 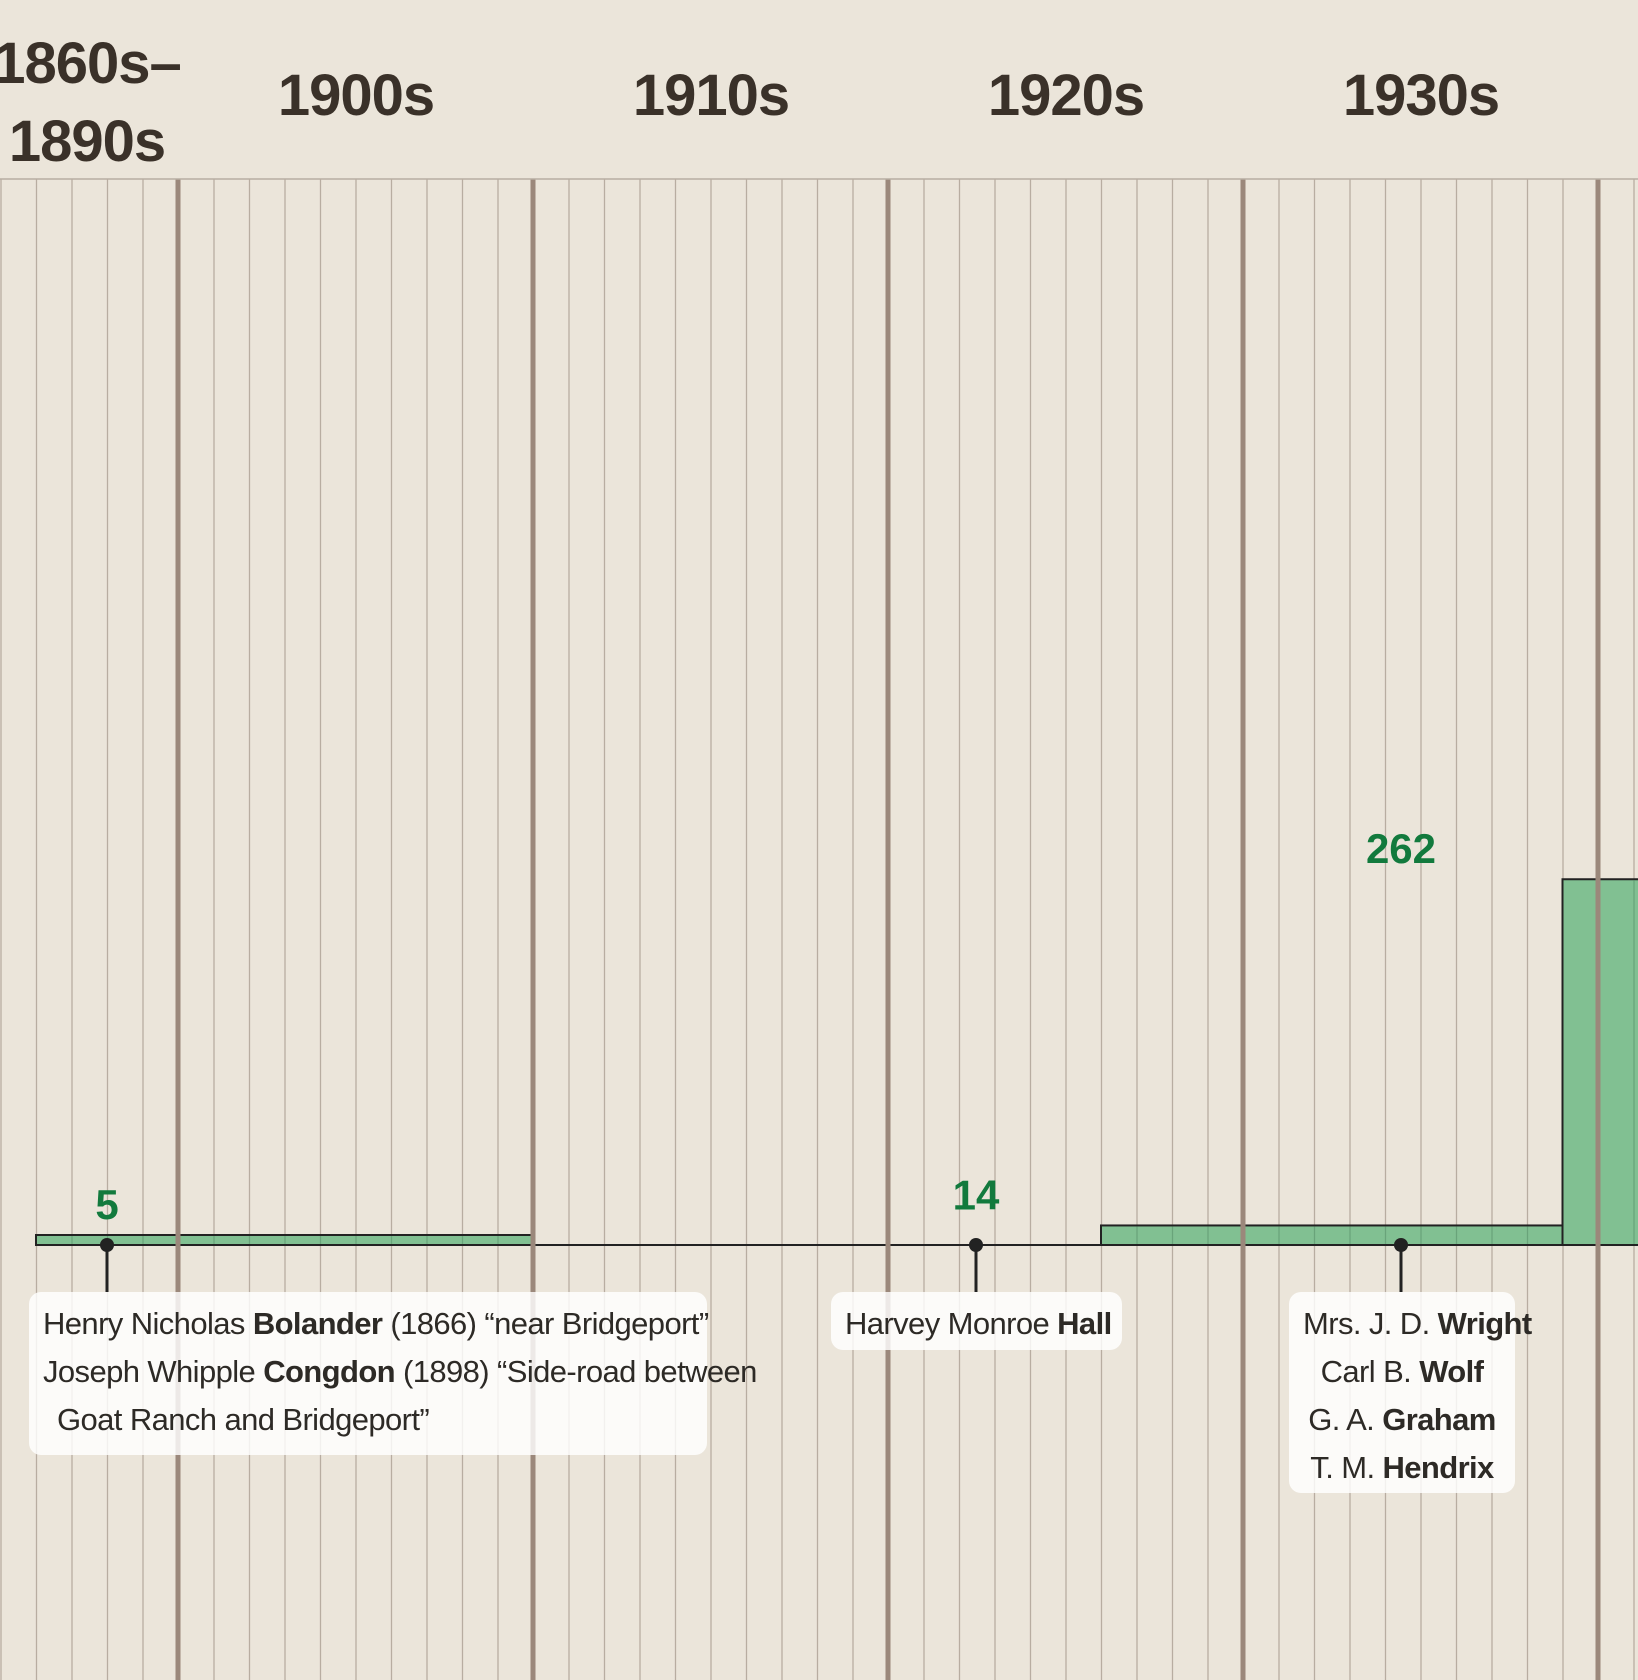 What do you see at coordinates (976, 1194) in the screenshot?
I see `value-label: 14` at bounding box center [976, 1194].